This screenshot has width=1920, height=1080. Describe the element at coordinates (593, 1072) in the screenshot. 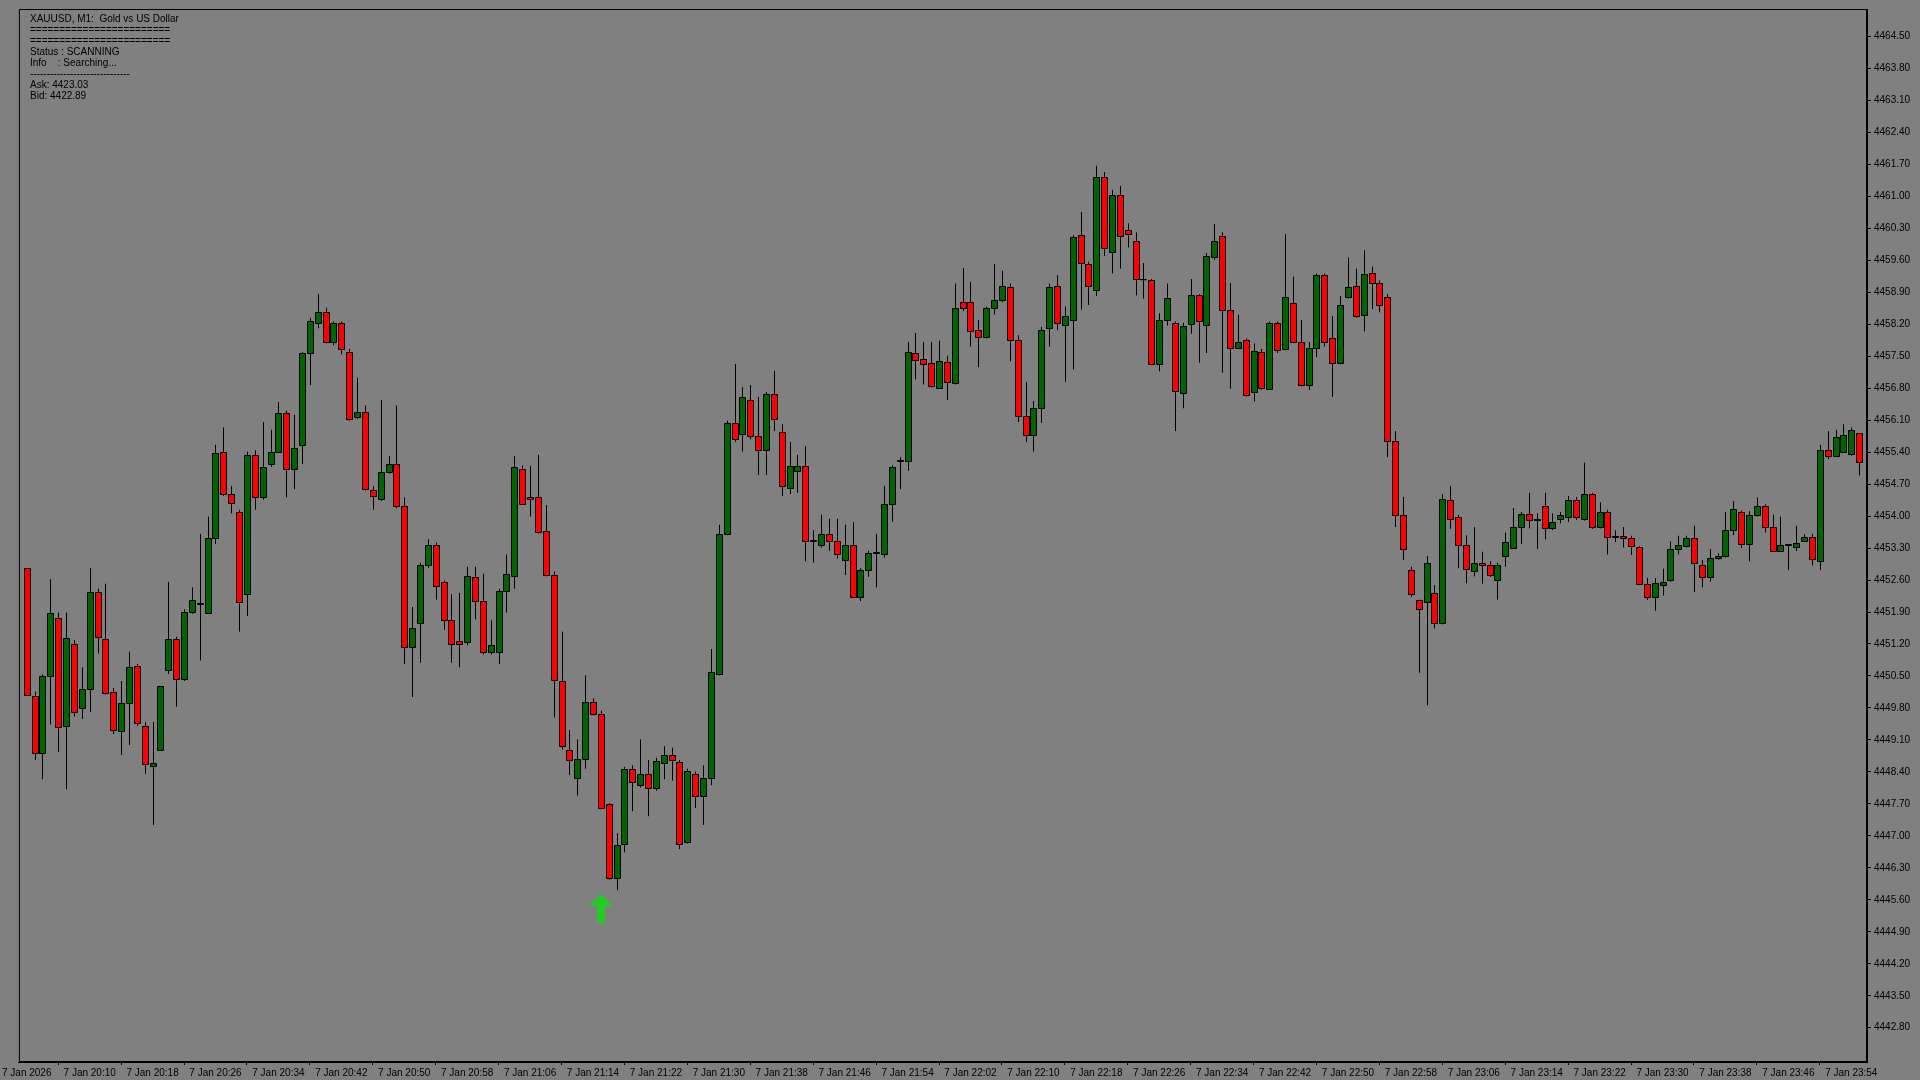

I see `x-tick-label: 7 Jan 21:14` at that location.